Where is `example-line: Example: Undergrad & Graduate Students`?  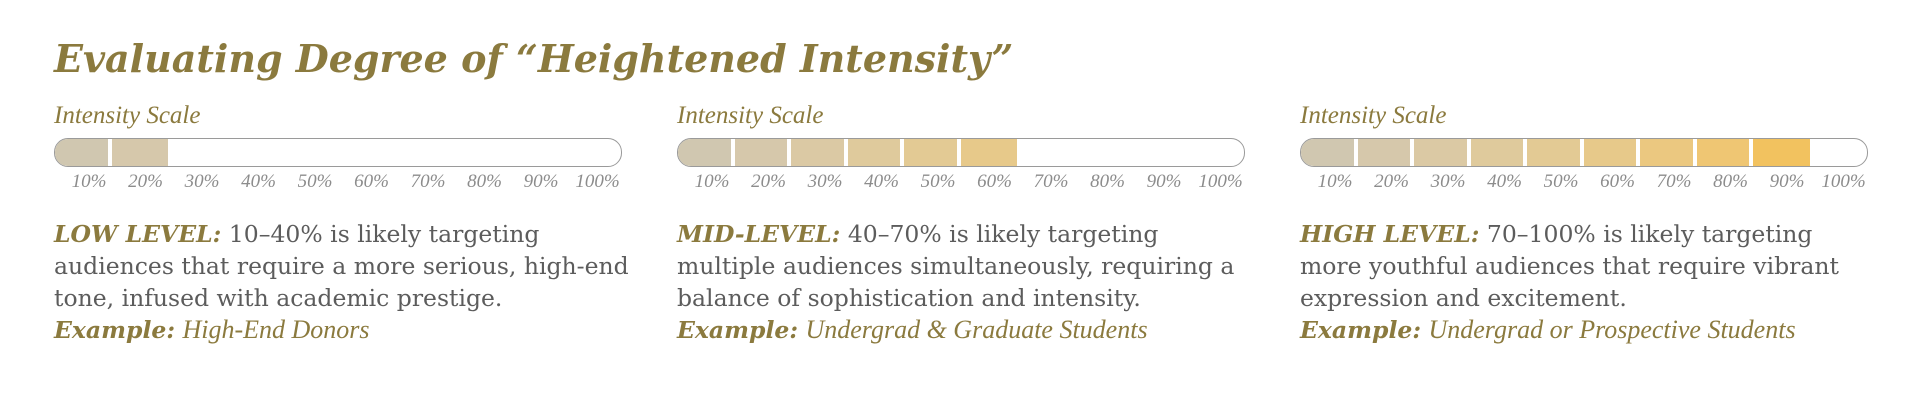 example-line: Example: Undergrad & Graduate Students is located at coordinates (912, 330).